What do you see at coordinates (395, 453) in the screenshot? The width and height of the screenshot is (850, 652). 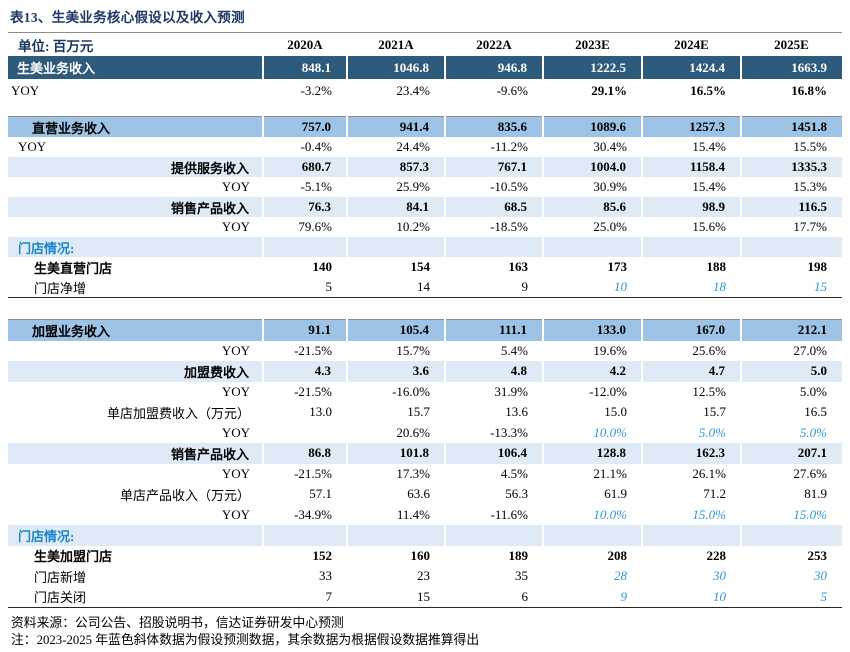 I see `value-cell: 101.8` at bounding box center [395, 453].